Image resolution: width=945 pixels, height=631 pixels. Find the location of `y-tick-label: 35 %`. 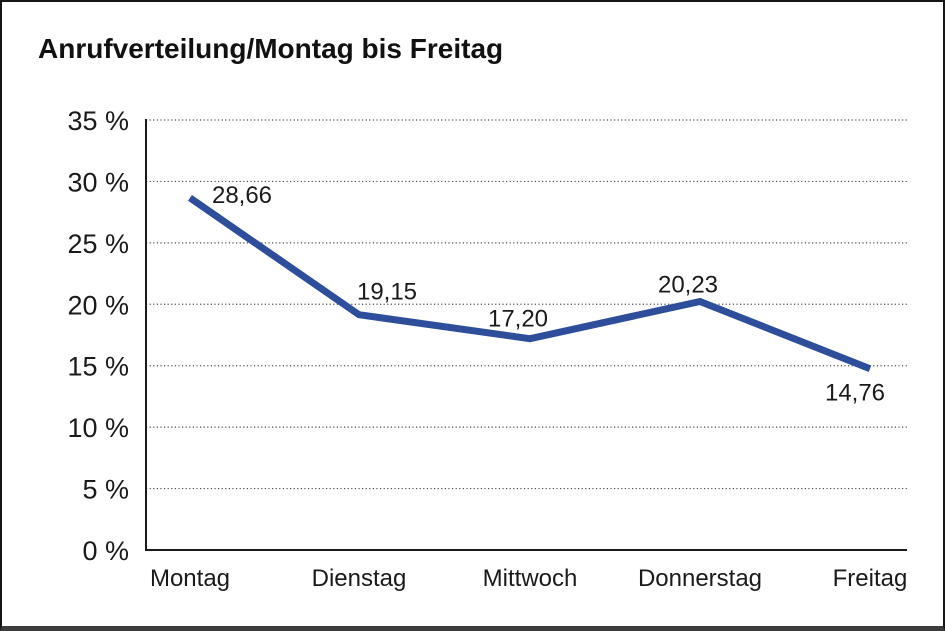

y-tick-label: 35 % is located at coordinates (98, 121).